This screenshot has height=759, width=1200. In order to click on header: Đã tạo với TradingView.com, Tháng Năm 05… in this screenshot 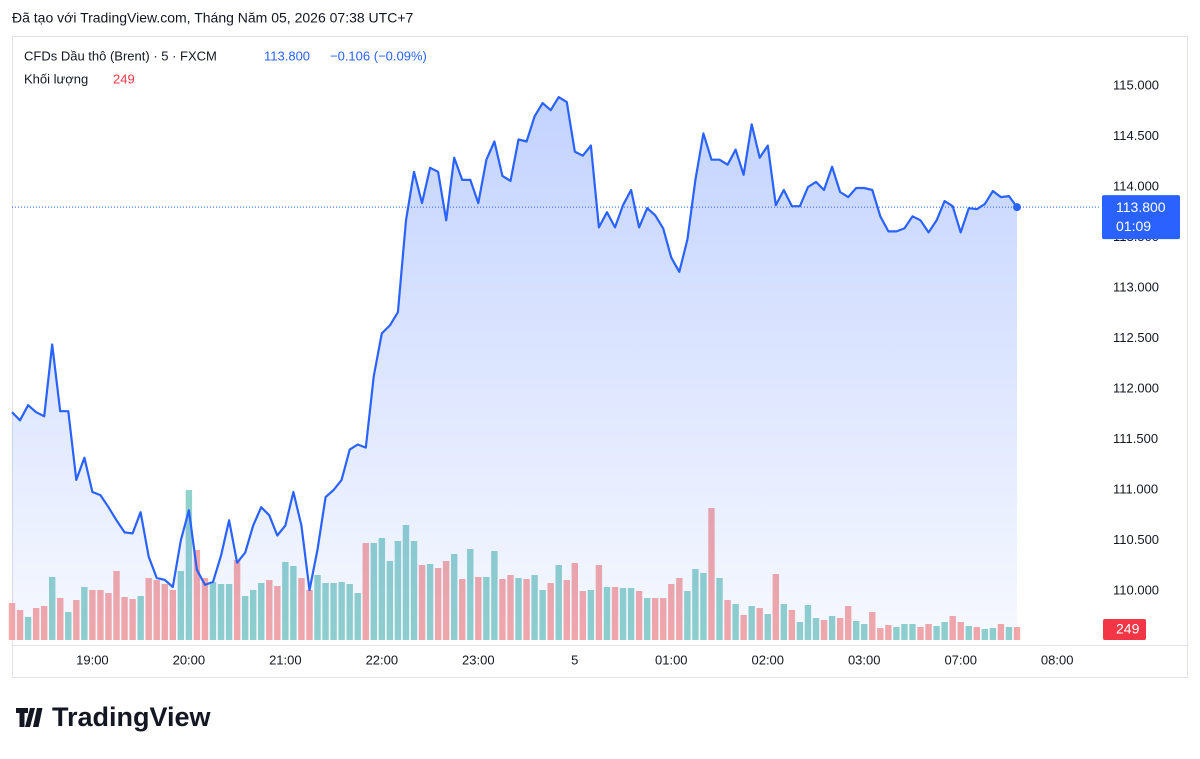, I will do `click(212, 18)`.